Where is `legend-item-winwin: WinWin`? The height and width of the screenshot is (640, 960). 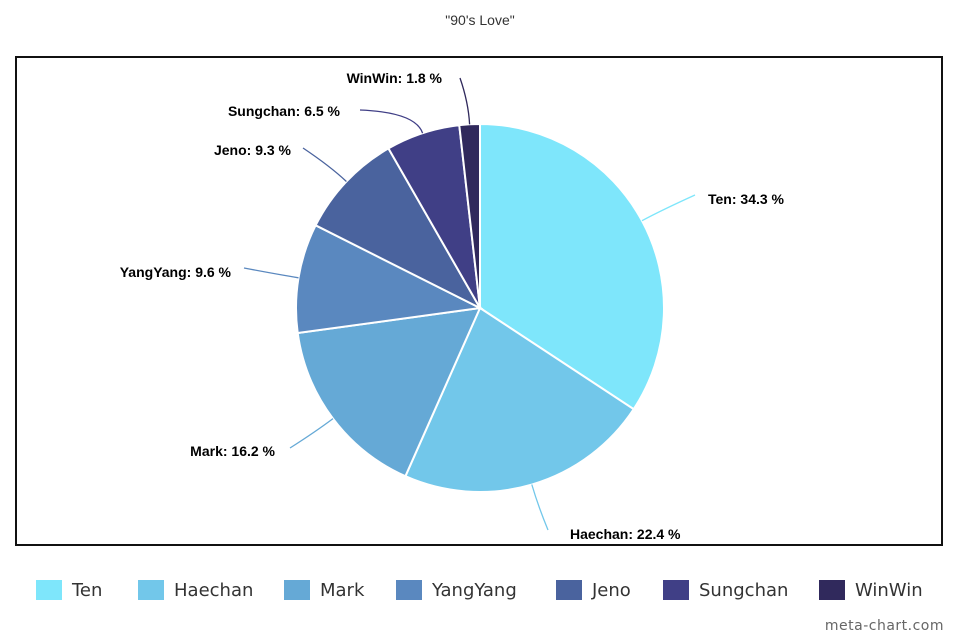 legend-item-winwin: WinWin is located at coordinates (871, 590).